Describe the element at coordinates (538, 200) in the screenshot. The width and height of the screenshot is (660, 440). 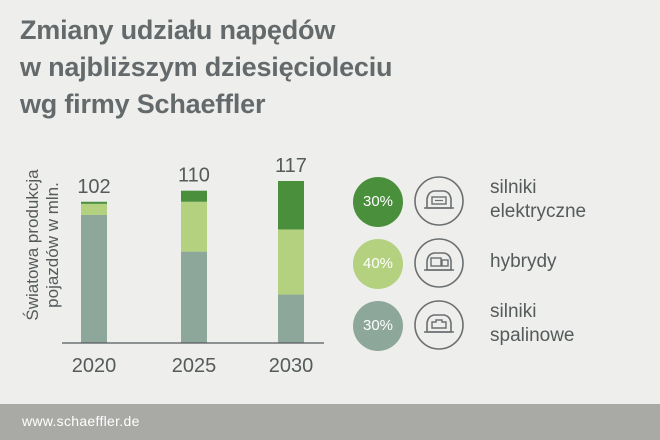
I see `legend-label: silniki elektryczne` at that location.